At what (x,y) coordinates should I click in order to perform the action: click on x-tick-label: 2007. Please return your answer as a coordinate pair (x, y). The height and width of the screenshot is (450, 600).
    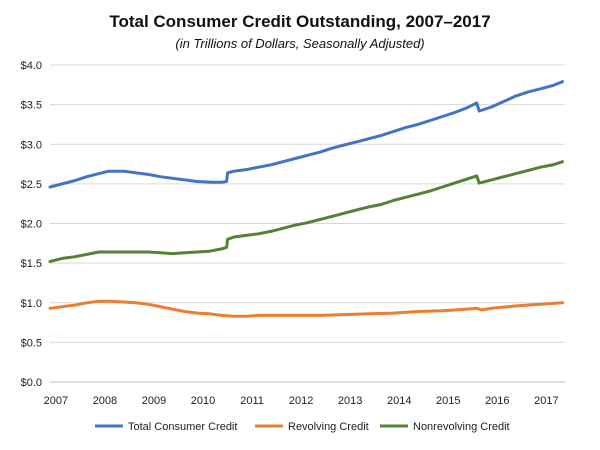
    Looking at the image, I should click on (56, 401).